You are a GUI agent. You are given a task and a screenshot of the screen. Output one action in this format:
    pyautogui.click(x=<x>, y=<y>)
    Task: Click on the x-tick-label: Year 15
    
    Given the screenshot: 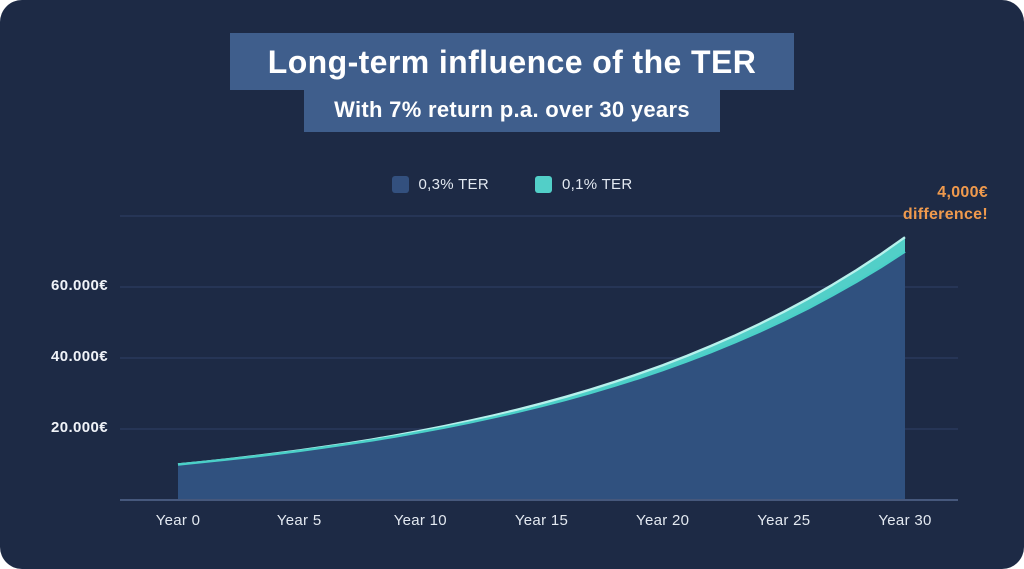 What is the action you would take?
    pyautogui.click(x=541, y=520)
    